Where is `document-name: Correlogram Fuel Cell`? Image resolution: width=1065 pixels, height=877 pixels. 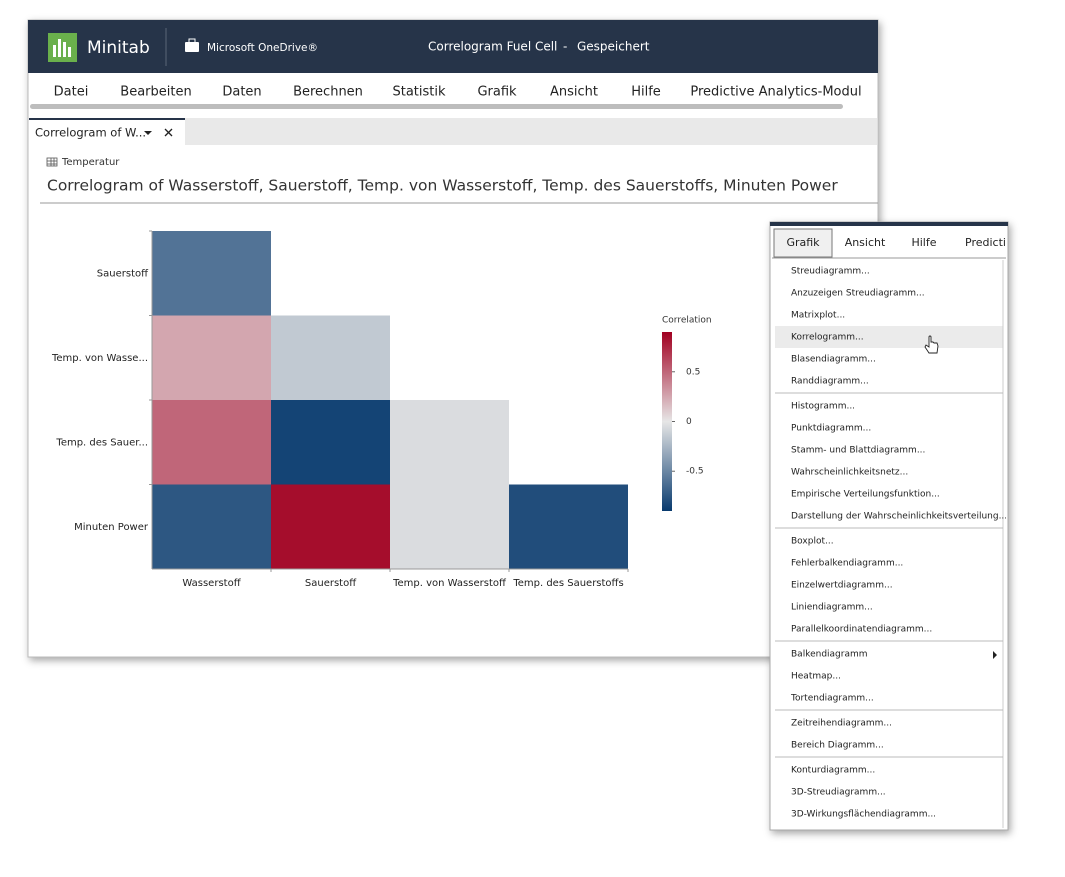 document-name: Correlogram Fuel Cell is located at coordinates (492, 47).